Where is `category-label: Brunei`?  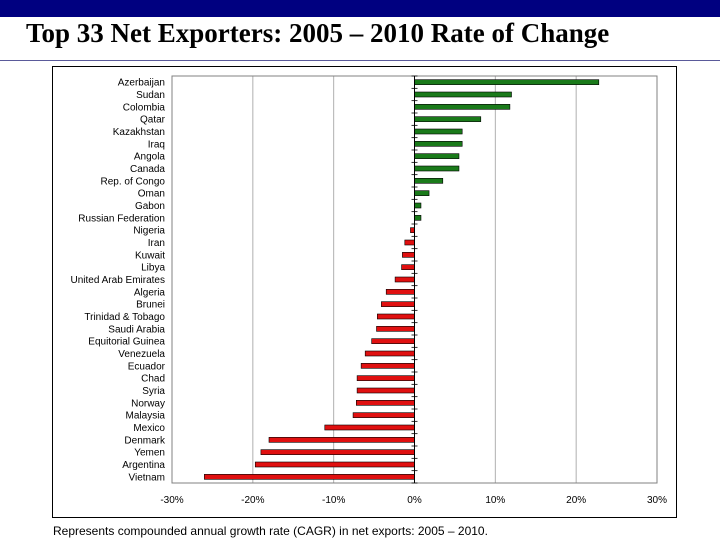
category-label: Brunei is located at coordinates (150, 305).